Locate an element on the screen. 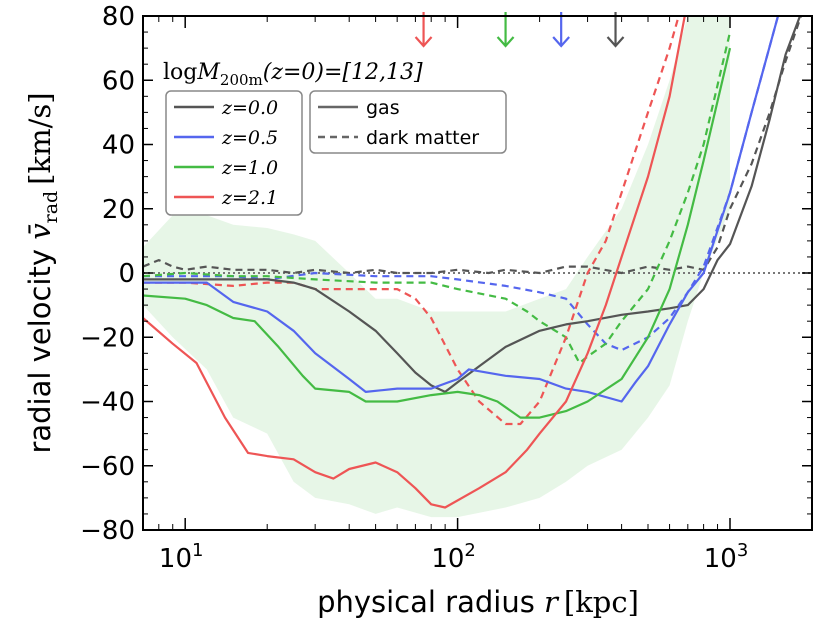 This screenshot has height=623, width=830. y-tick-label: 40 is located at coordinates (118, 146).